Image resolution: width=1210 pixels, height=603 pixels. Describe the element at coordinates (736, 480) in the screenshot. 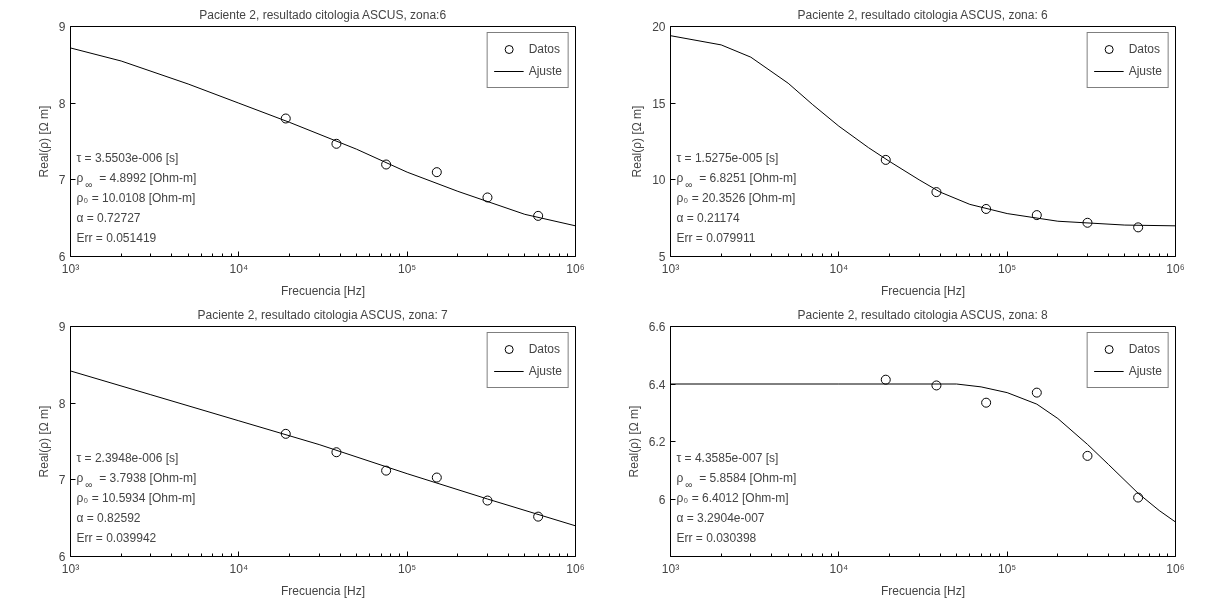

I see `annotation: ρ∞ = 5.8584 [Ohm-m]` at that location.